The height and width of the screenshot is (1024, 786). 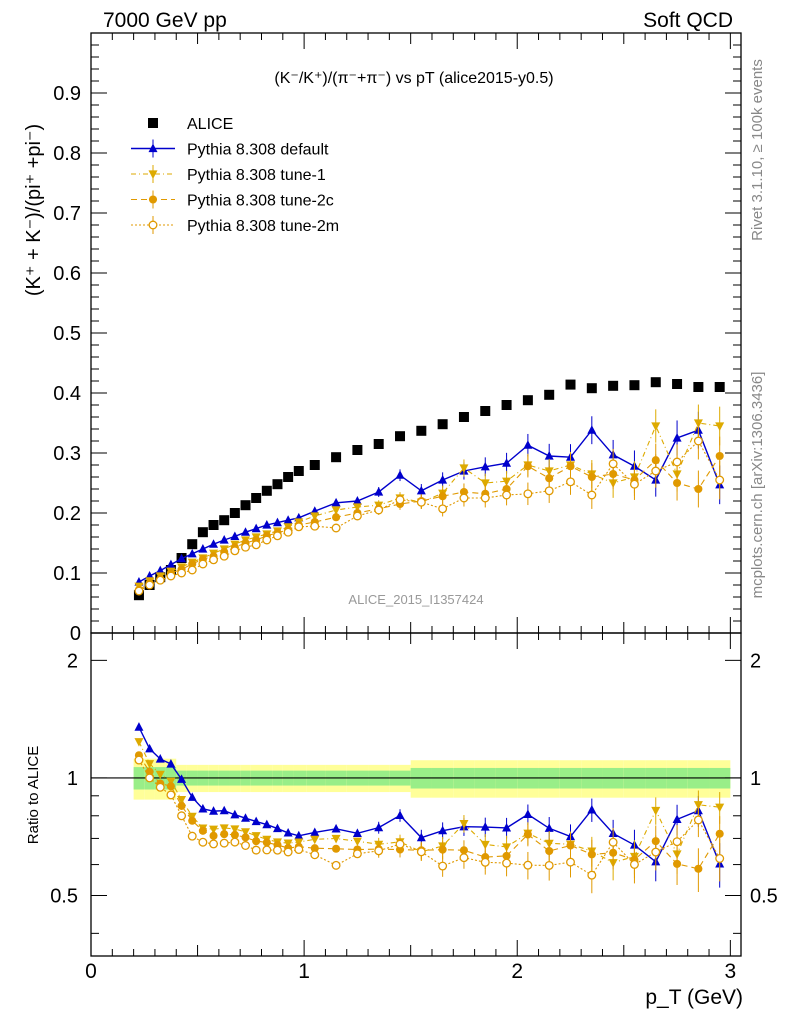 I want to click on legend-item-3: Pythia 8.308 tune-2c, so click(x=232, y=200).